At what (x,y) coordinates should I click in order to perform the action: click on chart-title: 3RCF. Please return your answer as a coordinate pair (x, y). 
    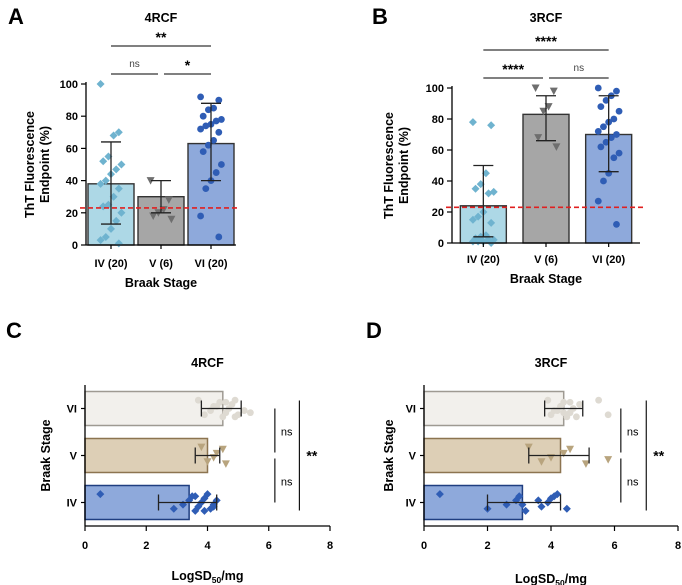
    Looking at the image, I should click on (551, 363).